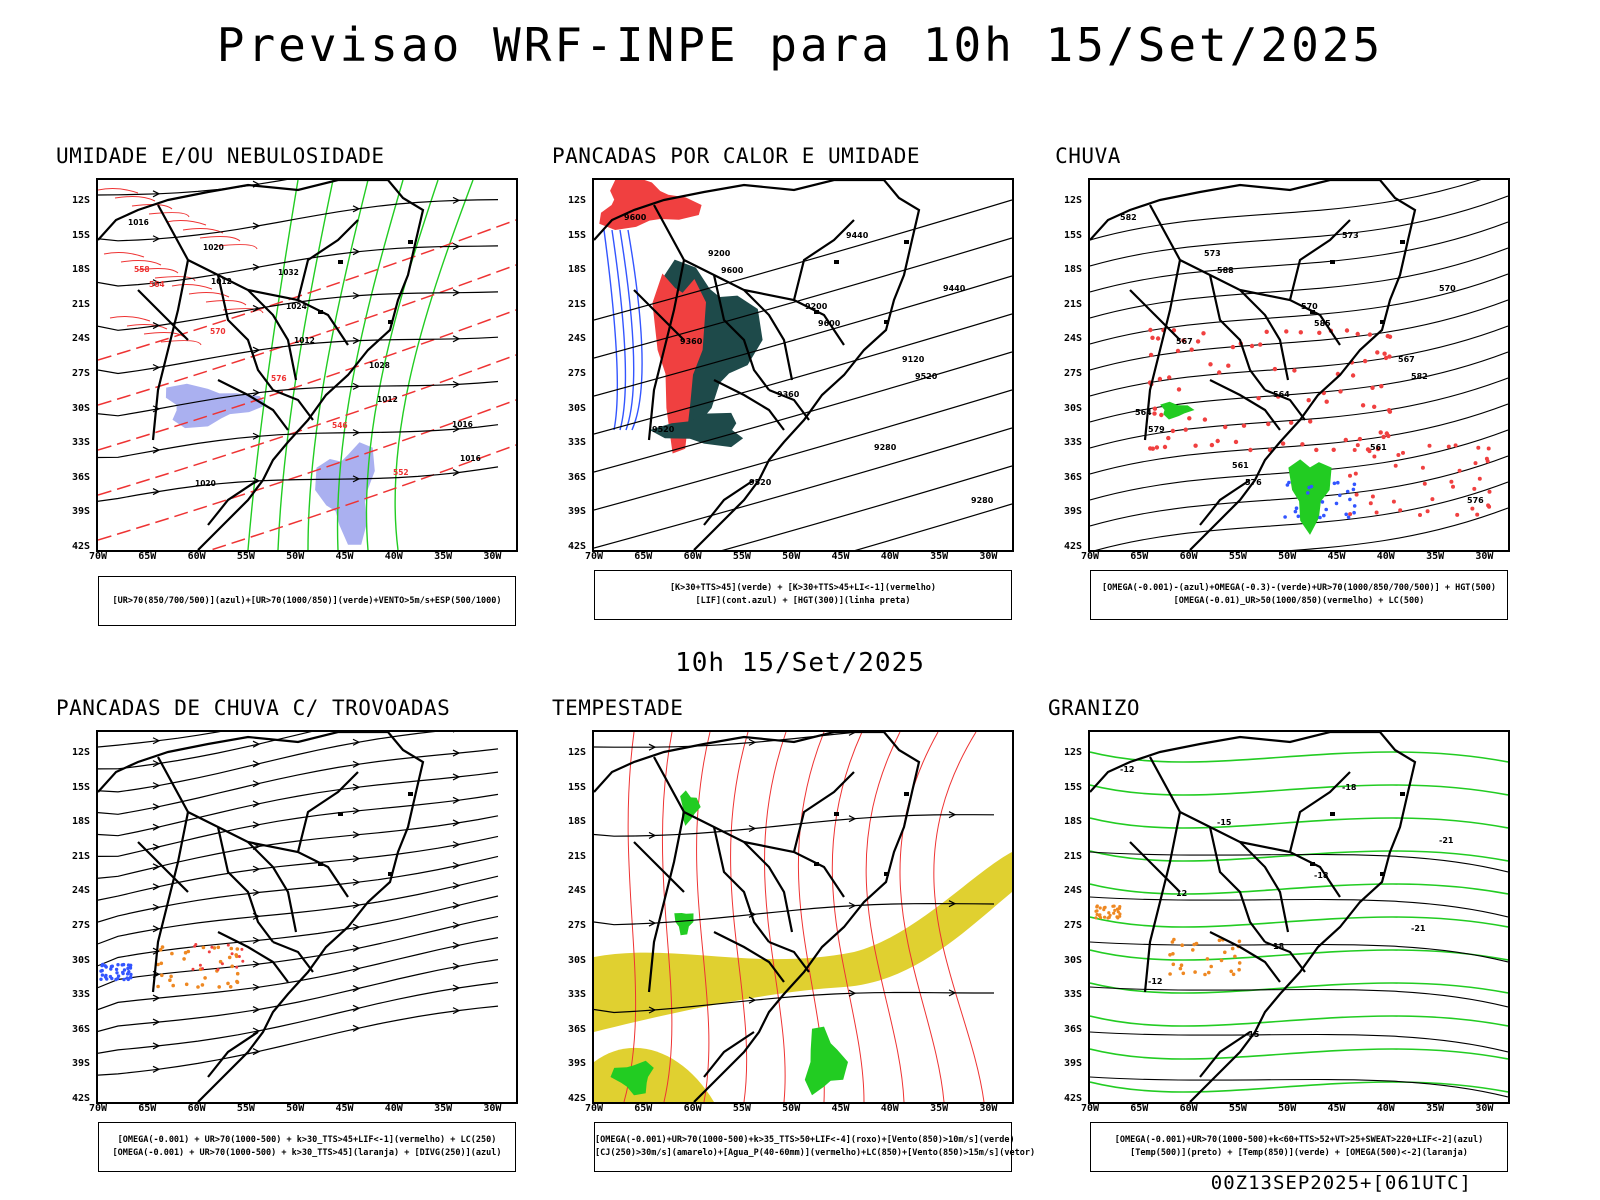  Describe the element at coordinates (800, 663) in the screenshot. I see `forecast-time-subtitle: 10h 15/Set/2025` at that location.